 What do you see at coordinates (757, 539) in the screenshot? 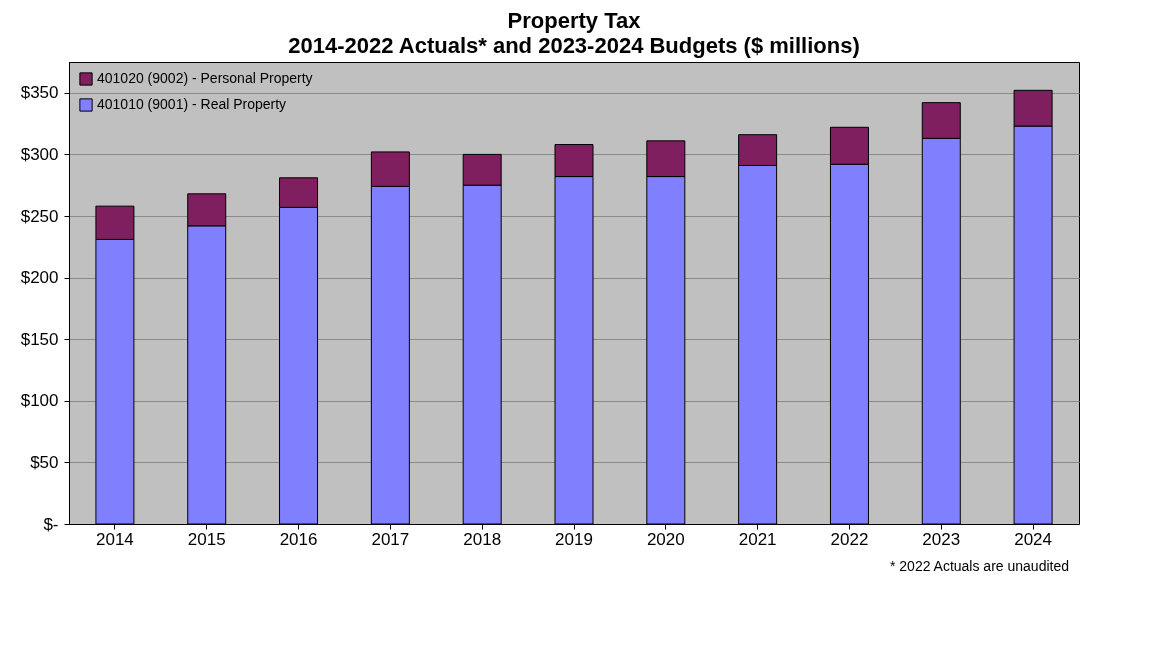
I see `x-tick-label: 2021` at bounding box center [757, 539].